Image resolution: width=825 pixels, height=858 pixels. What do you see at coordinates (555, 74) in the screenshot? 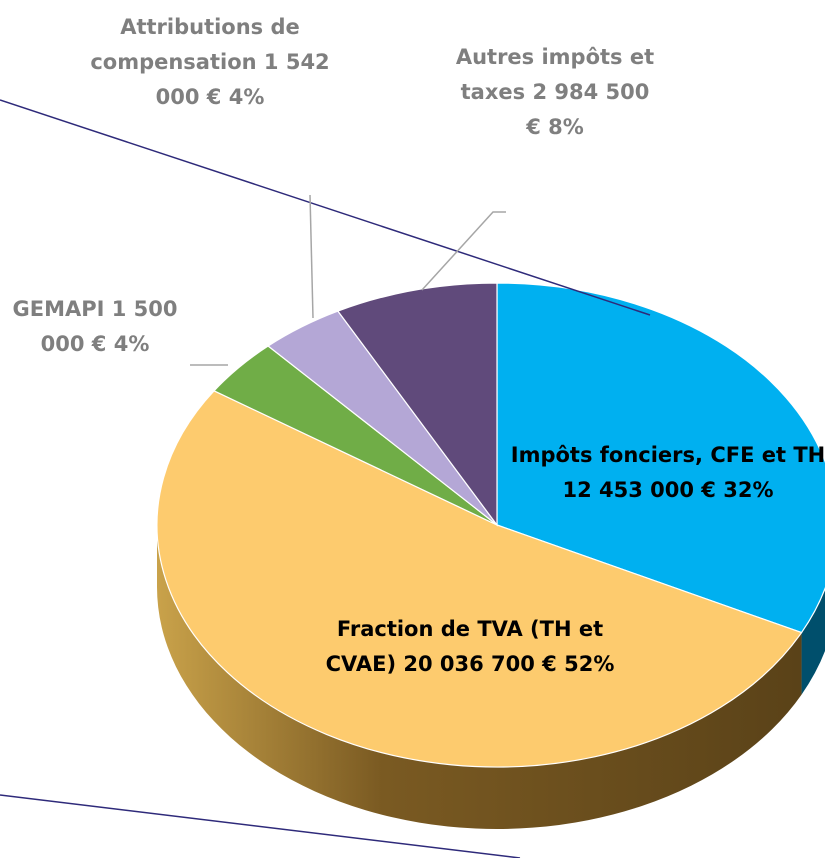
I see `slice-name: Autres impôts et taxes` at bounding box center [555, 74].